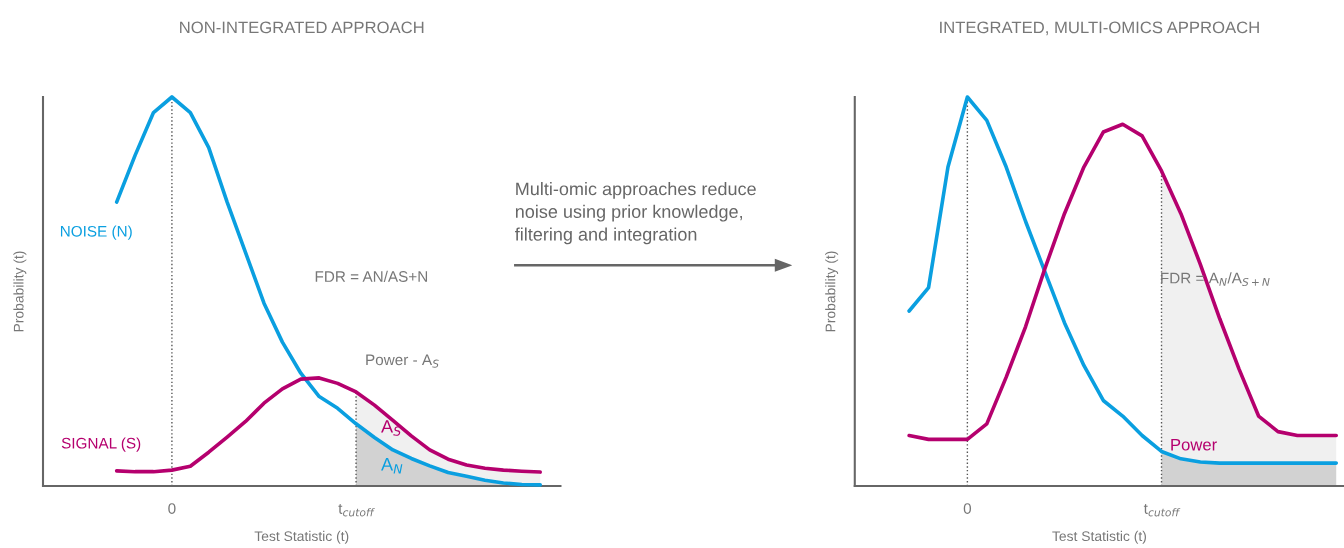  I want to click on annotation: FDR = A$_{N}$/A$_{S+N}$, so click(1215, 279).